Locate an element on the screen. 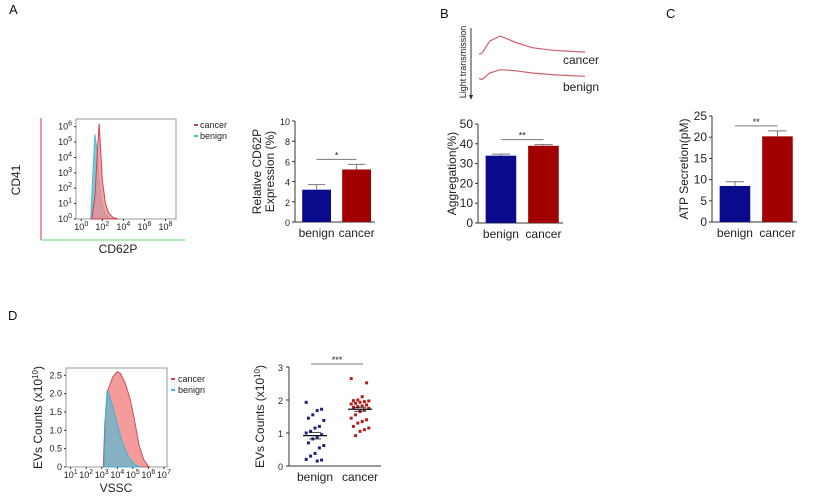 This screenshot has height=499, width=824. C-bar-y-axis-label: ATP Secretion(pM) is located at coordinates (684, 169).